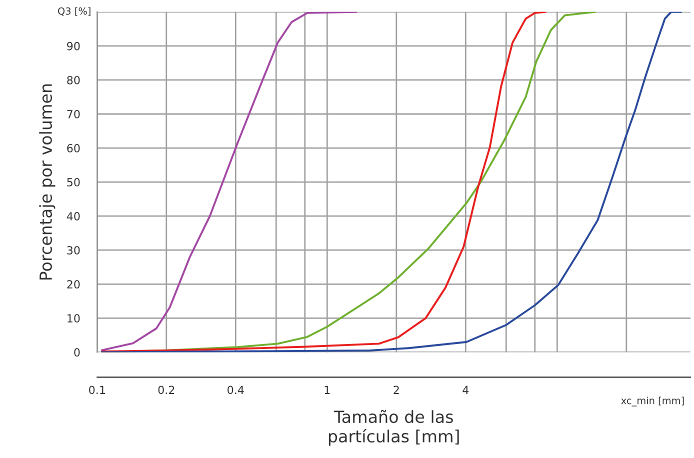 The image size is (694, 458). What do you see at coordinates (73, 80) in the screenshot?
I see `y-tick-label: 80` at bounding box center [73, 80].